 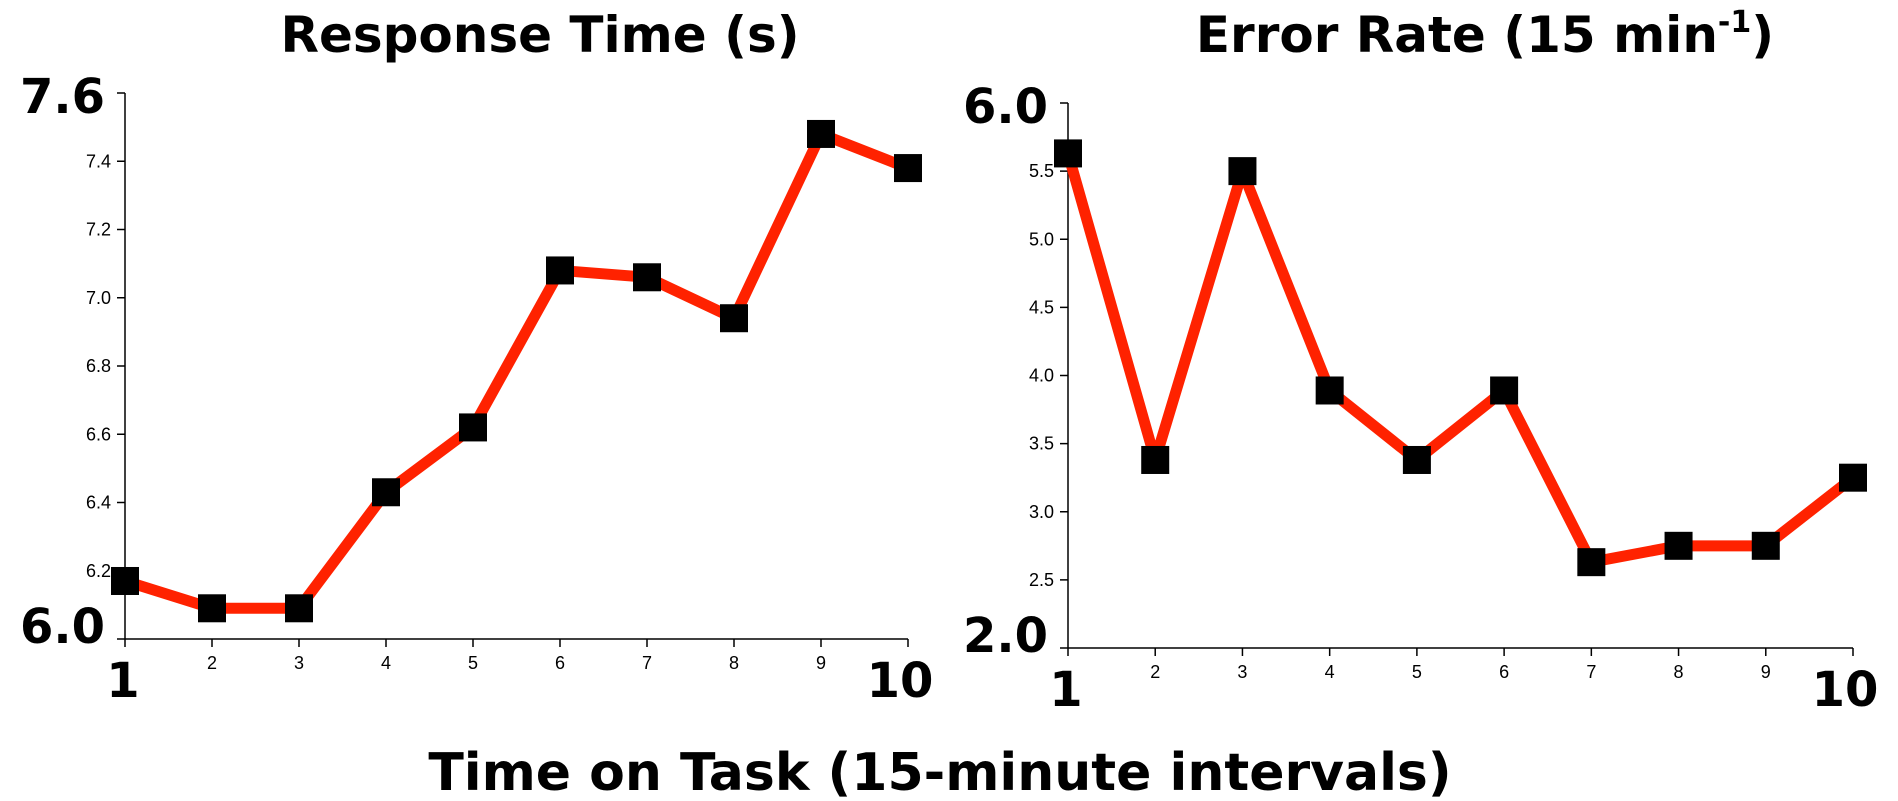 What do you see at coordinates (821, 663) in the screenshot?
I see `chart-1-x-tick-label: 9` at bounding box center [821, 663].